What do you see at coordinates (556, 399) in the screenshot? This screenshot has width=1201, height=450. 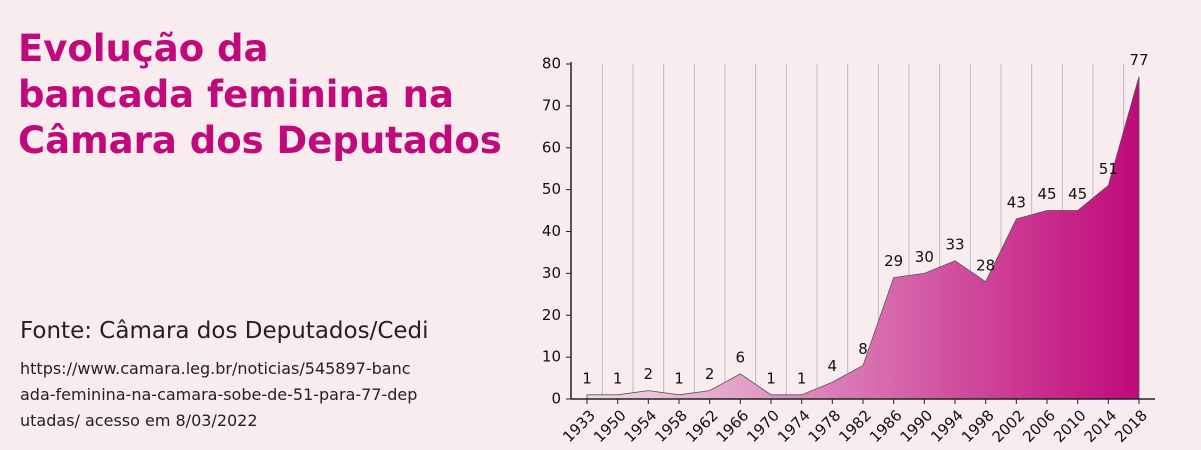 I see `y-tick-label: 0` at bounding box center [556, 399].